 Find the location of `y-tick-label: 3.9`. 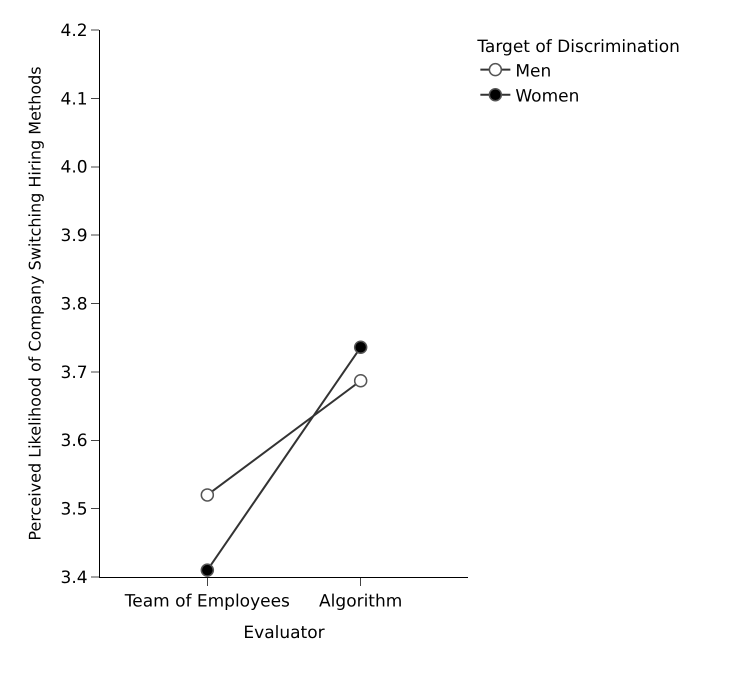

y-tick-label: 3.9 is located at coordinates (74, 236).